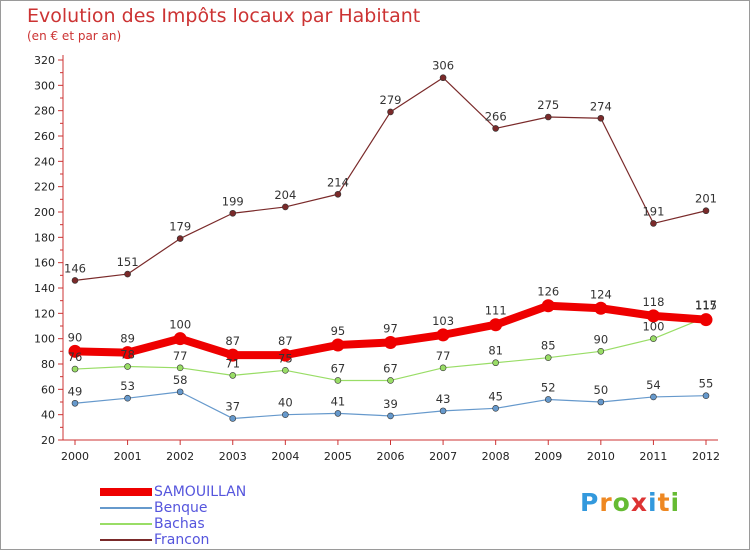 The height and width of the screenshot is (550, 750). Describe the element at coordinates (233, 201) in the screenshot. I see `data-label-francon: 199` at that location.